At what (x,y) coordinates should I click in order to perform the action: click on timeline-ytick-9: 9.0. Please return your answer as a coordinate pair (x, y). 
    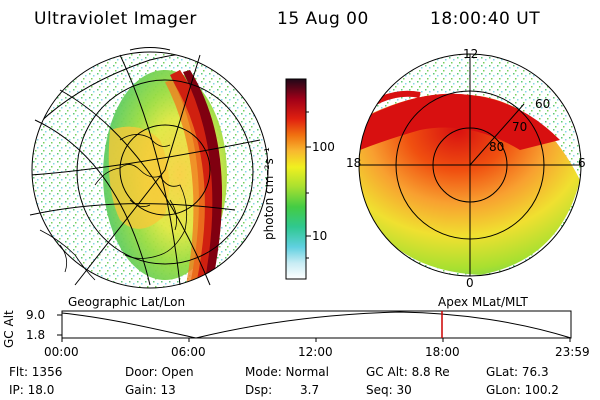
    Looking at the image, I should click on (36, 315).